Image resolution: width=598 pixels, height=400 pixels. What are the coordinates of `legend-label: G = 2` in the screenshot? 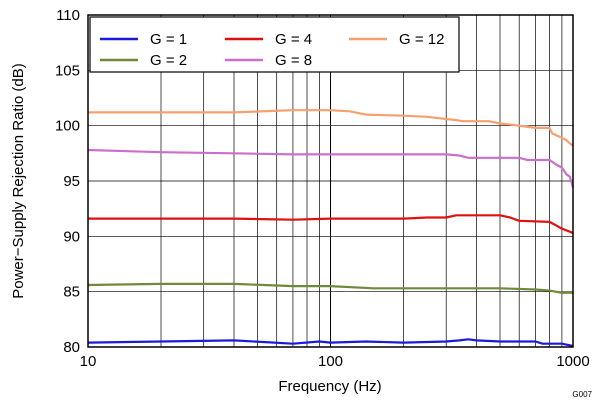 It's located at (168, 60).